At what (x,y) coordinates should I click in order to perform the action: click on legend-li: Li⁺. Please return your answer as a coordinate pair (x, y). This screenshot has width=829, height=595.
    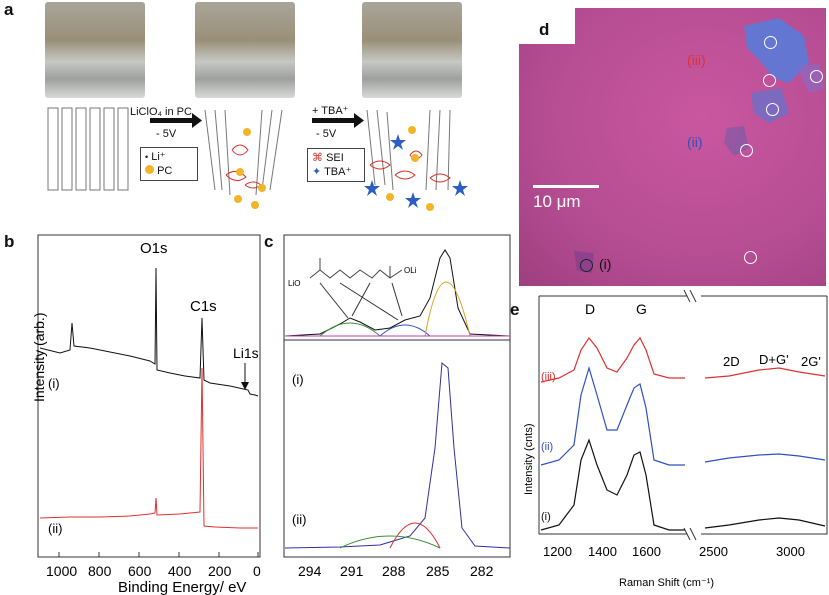
    Looking at the image, I should click on (158, 157).